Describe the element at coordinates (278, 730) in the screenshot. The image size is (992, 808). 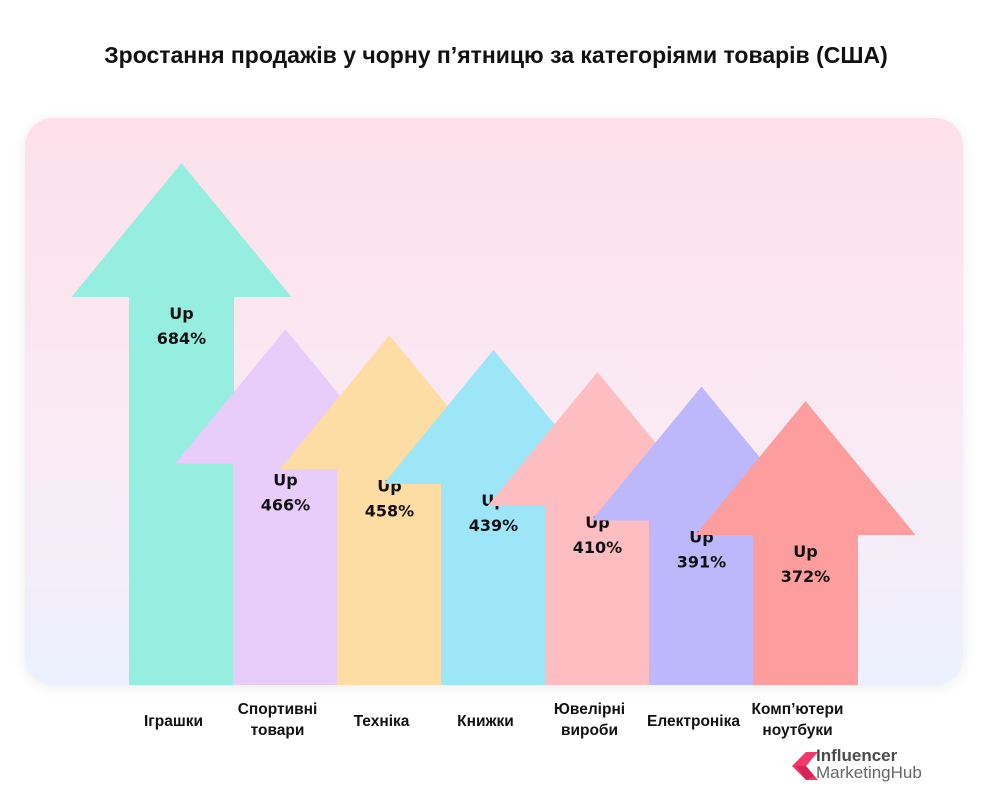
I see `category-label: товари` at that location.